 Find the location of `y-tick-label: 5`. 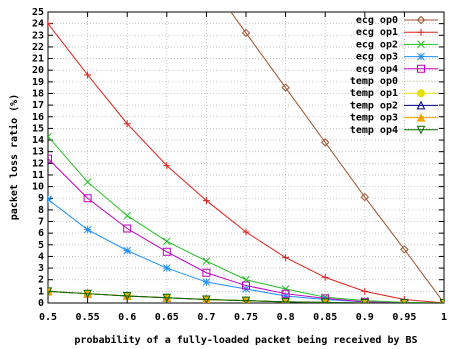

y-tick-label: 5 is located at coordinates (41, 245).